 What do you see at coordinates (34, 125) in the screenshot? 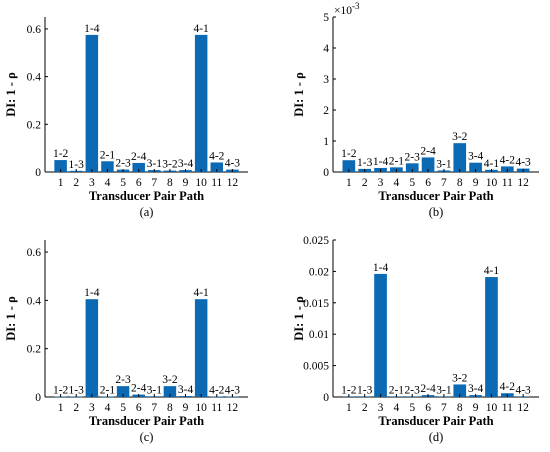
I see `y-tick-label: 0.2` at bounding box center [34, 125].